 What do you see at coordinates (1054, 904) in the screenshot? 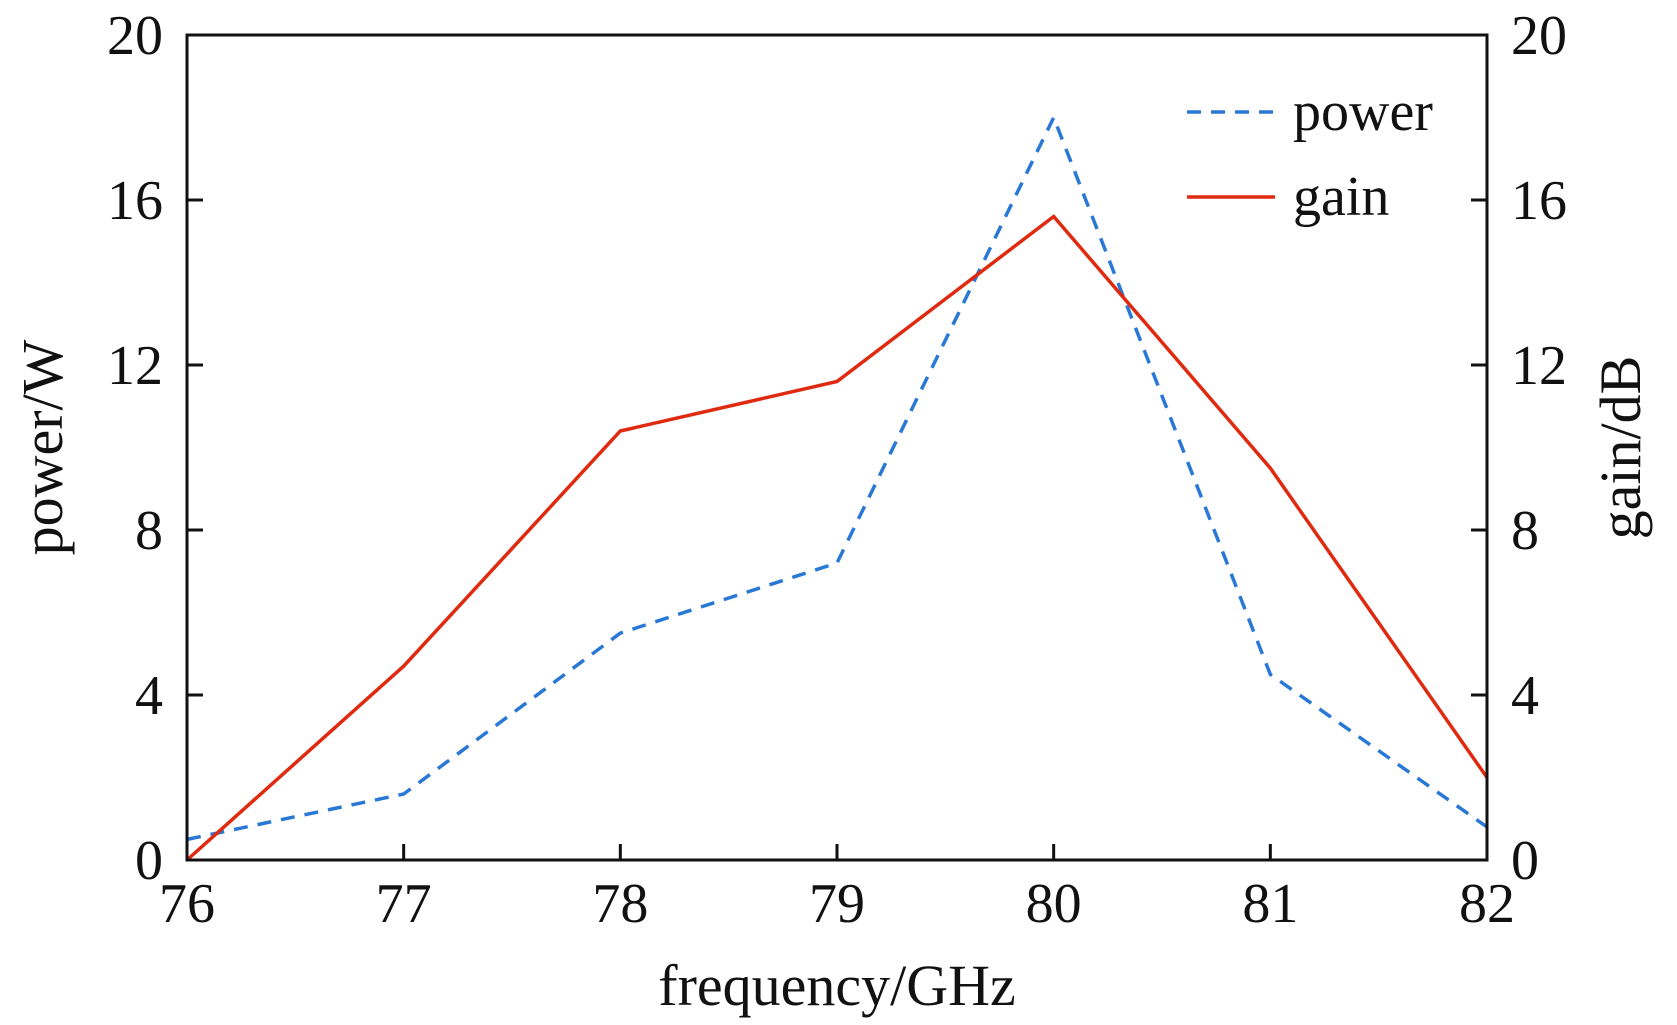
I see `x-tick-label-4: 80` at bounding box center [1054, 904].